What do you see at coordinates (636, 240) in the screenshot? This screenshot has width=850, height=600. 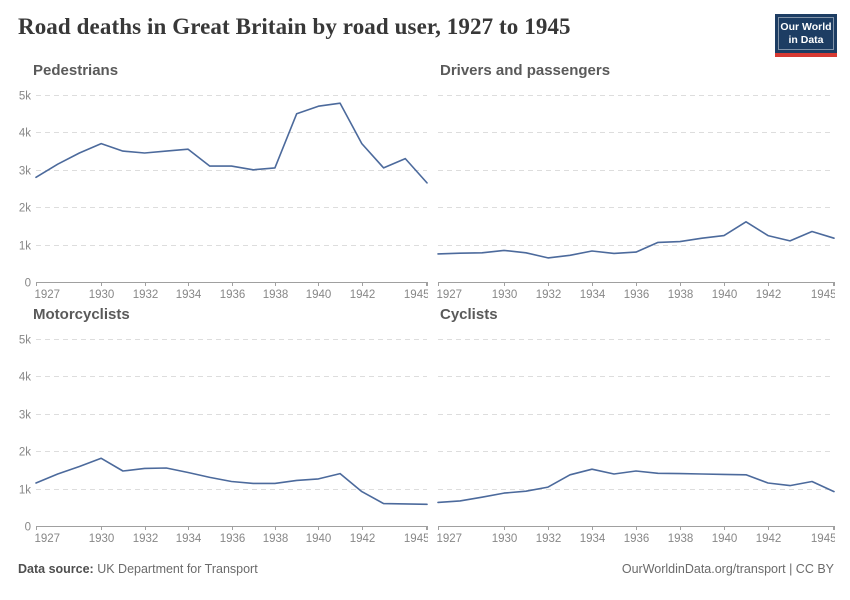 I see `series-line-drivers-and-passengers` at bounding box center [636, 240].